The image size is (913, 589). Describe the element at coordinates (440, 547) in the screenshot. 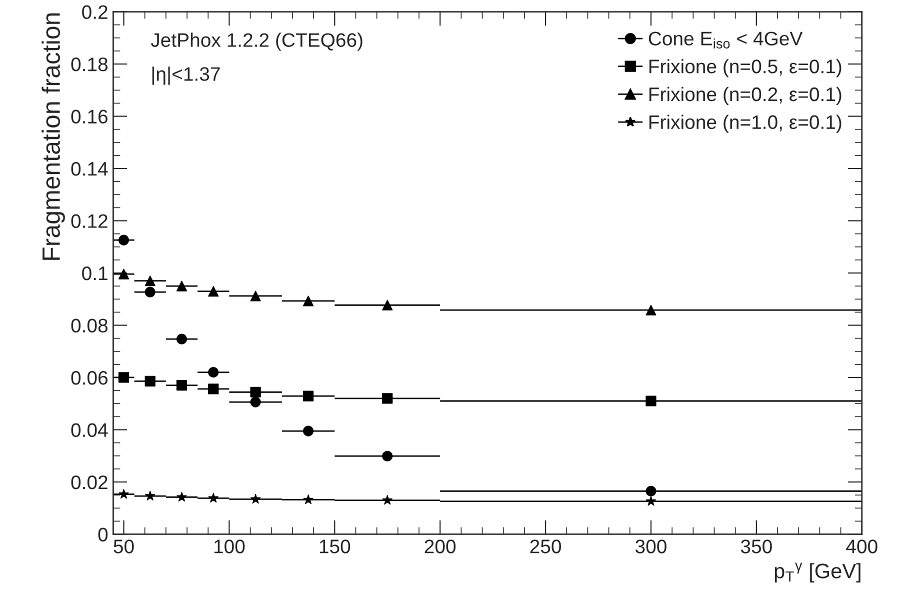

I see `x-tick-label: 200` at that location.